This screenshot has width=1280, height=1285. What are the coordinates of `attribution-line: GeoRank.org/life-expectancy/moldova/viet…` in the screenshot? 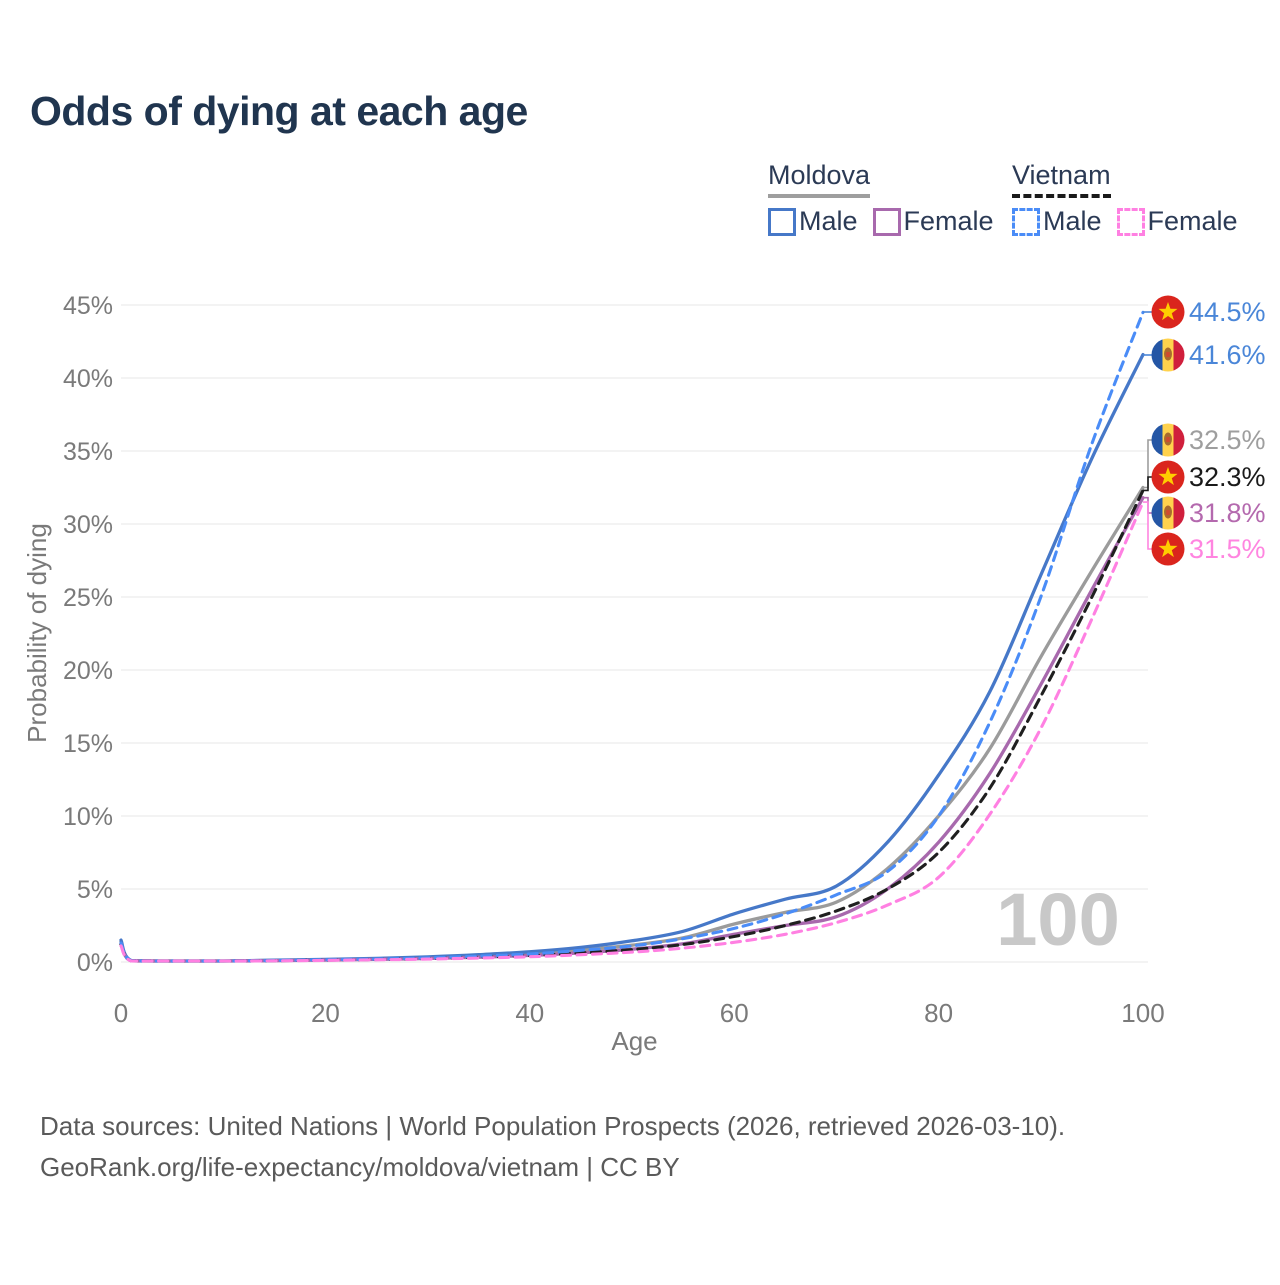 It's located at (360, 1167).